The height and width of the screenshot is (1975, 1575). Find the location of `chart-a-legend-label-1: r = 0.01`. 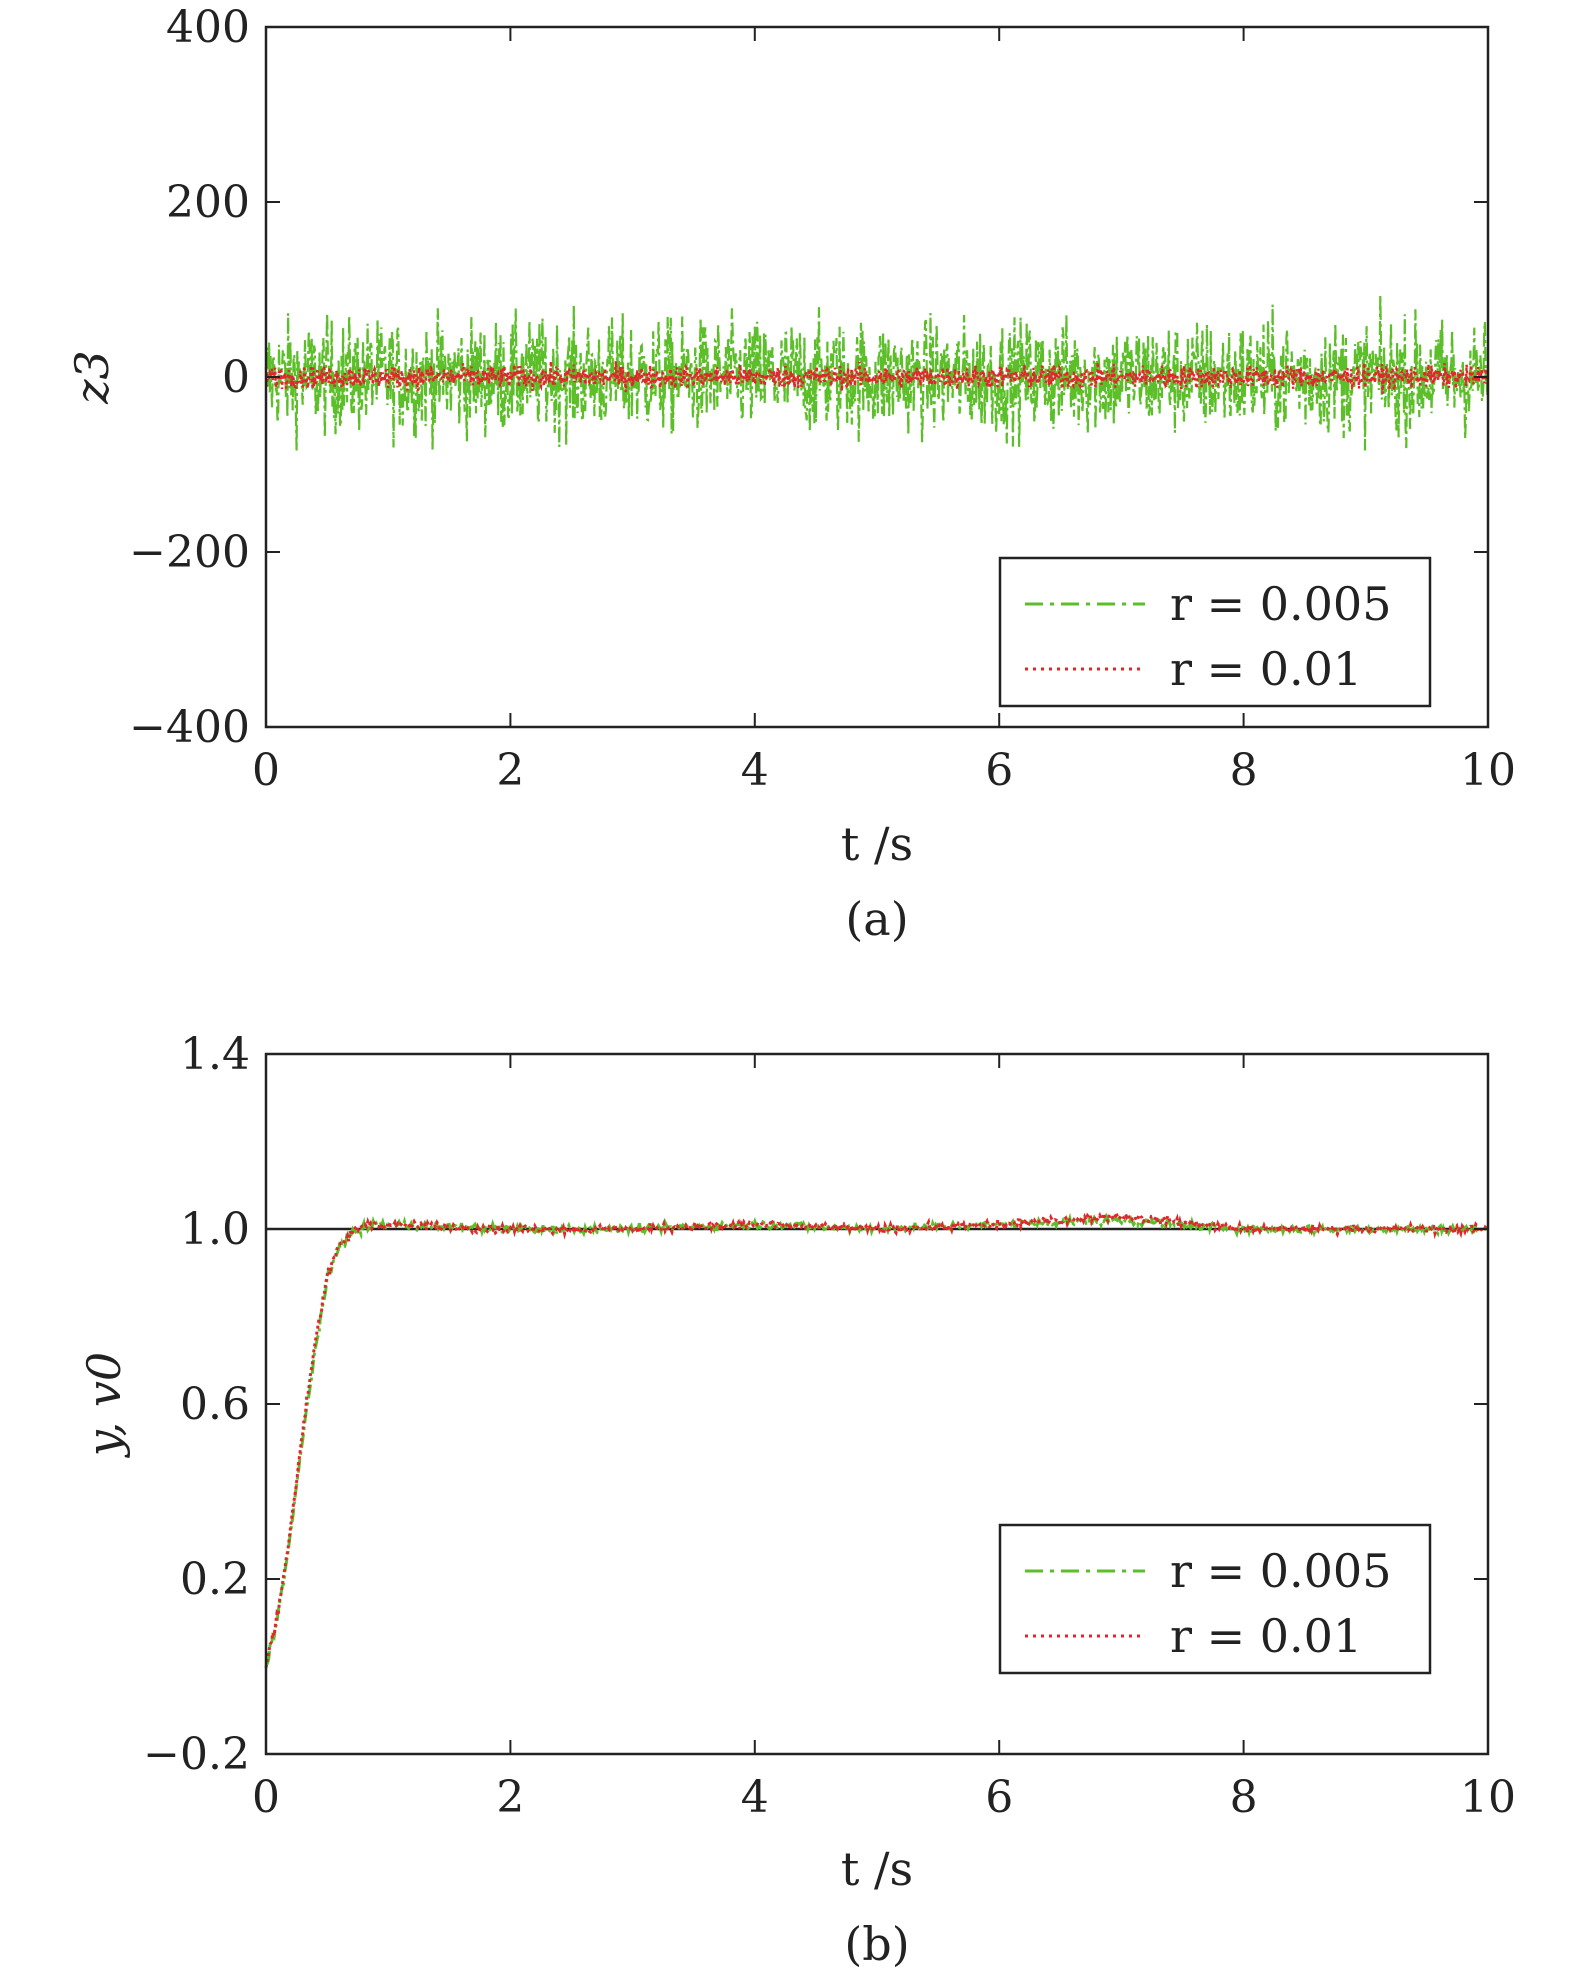

chart-a-legend-label-1: r = 0.01 is located at coordinates (1266, 669).